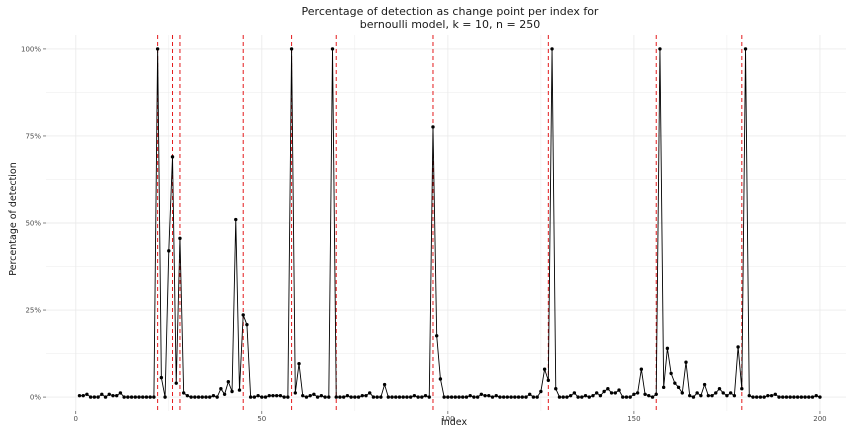 This screenshot has height=430, width=856. What do you see at coordinates (450, 24) in the screenshot?
I see `chart-subtitle: bernoulli model, k = 10, n = 250` at bounding box center [450, 24].